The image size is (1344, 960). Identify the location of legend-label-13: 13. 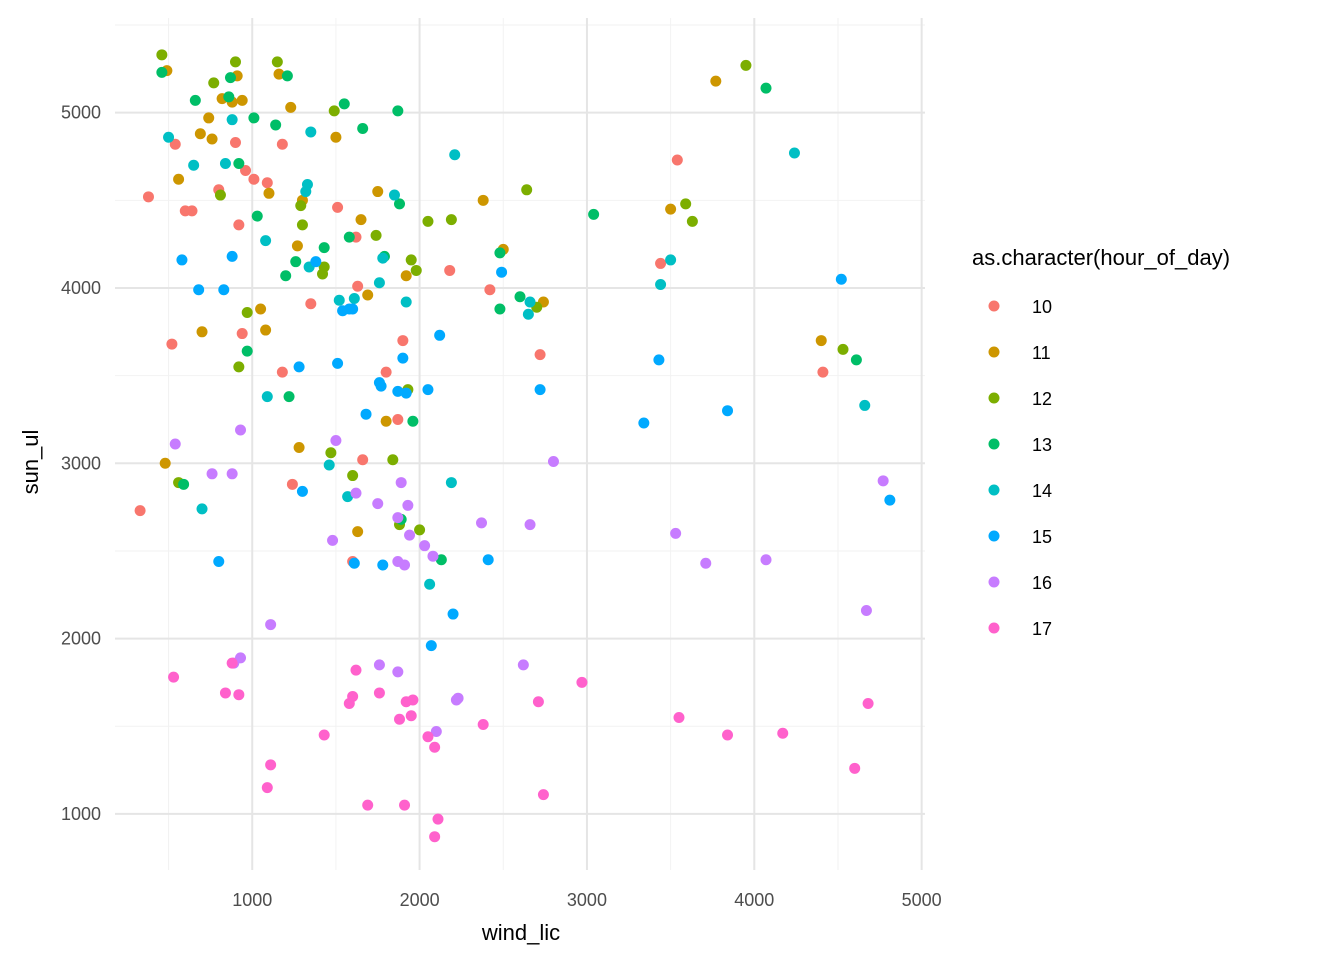
(1042, 445).